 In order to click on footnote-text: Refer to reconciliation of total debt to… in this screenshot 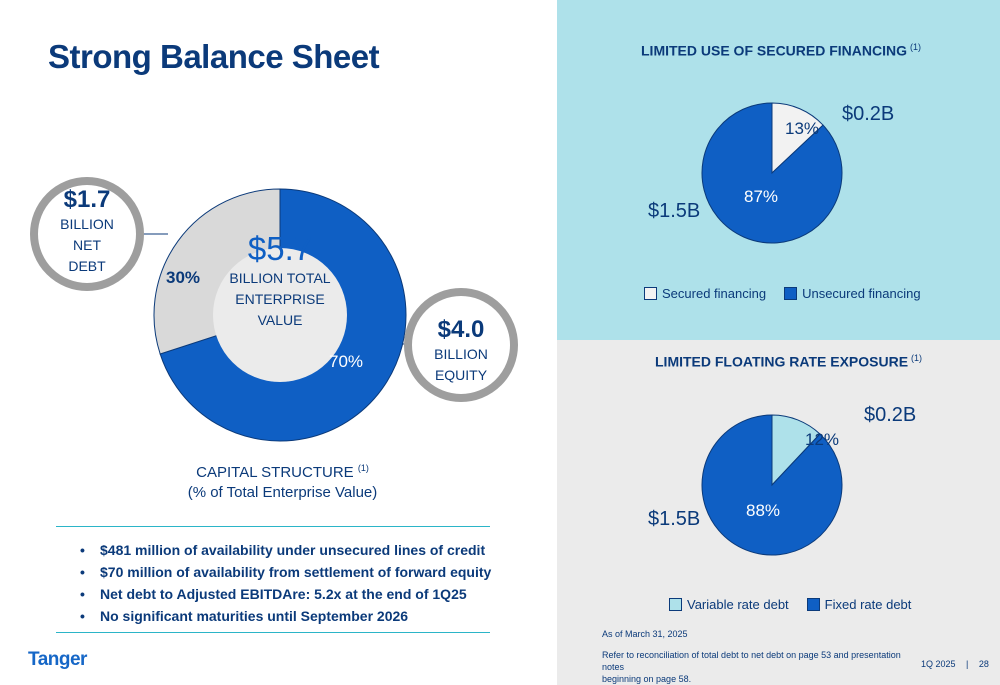, I will do `click(762, 667)`.